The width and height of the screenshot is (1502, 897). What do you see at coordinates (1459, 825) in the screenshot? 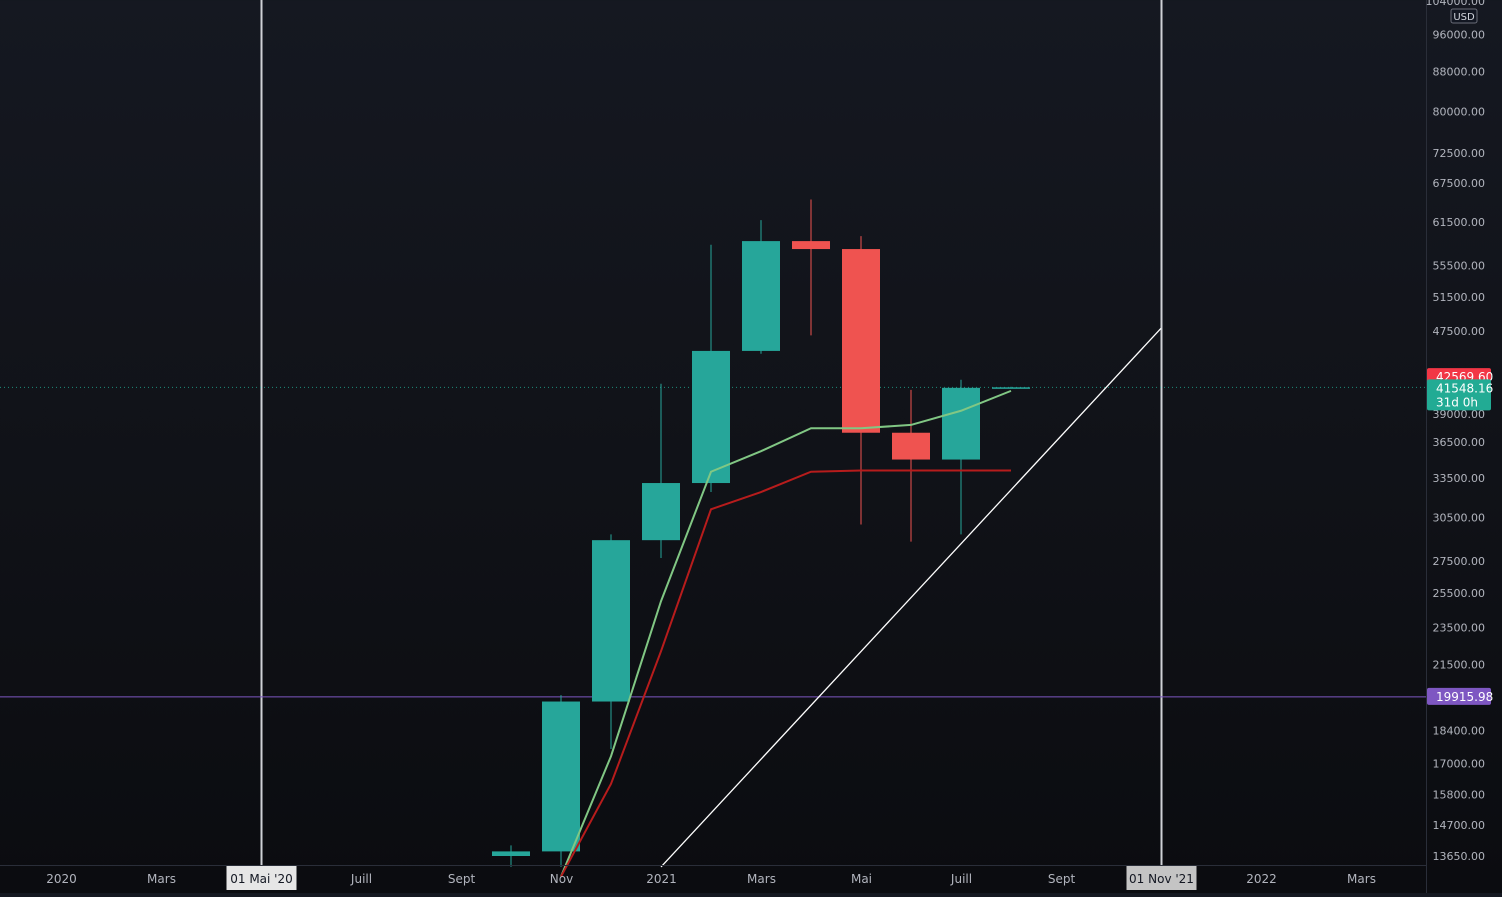
I see `price-tick-label: 14700.00` at bounding box center [1459, 825].